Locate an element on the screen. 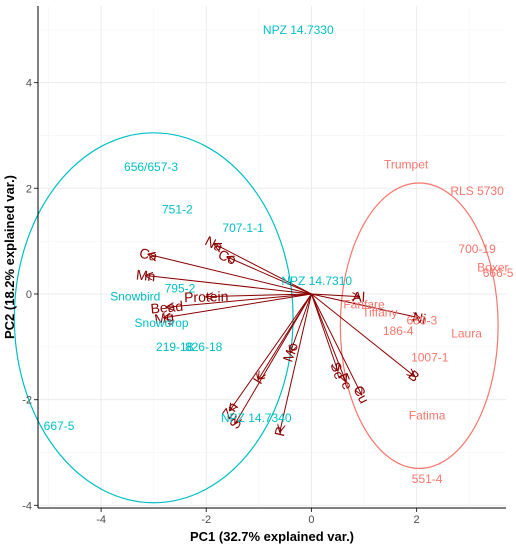  sample-label: 751-2 is located at coordinates (177, 209).